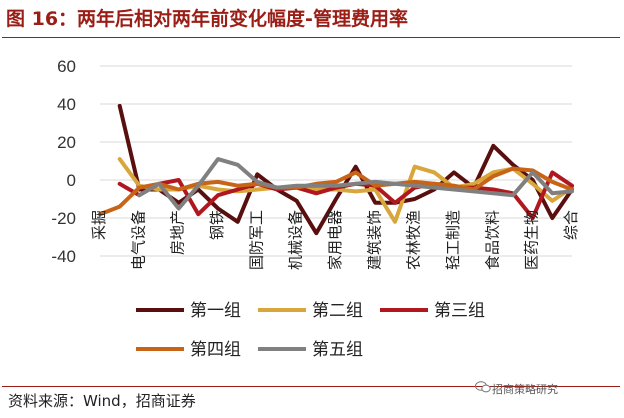 Image resolution: width=624 pixels, height=418 pixels. What do you see at coordinates (453, 240) in the screenshot?
I see `x-tick-label: 轻工制造` at bounding box center [453, 240].